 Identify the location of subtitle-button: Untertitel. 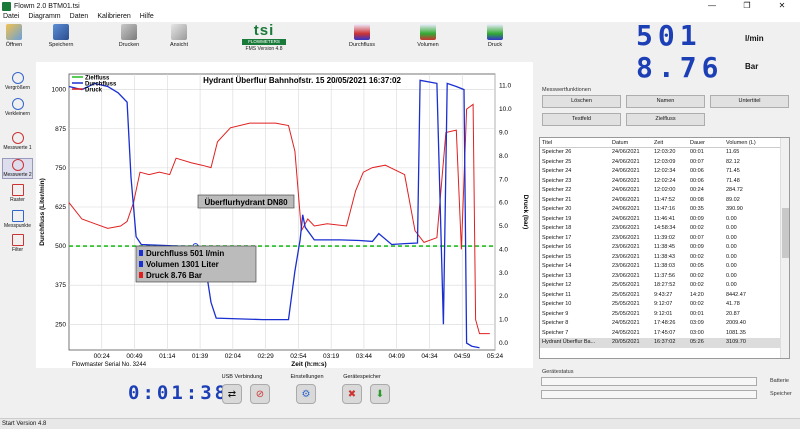
(749, 101).